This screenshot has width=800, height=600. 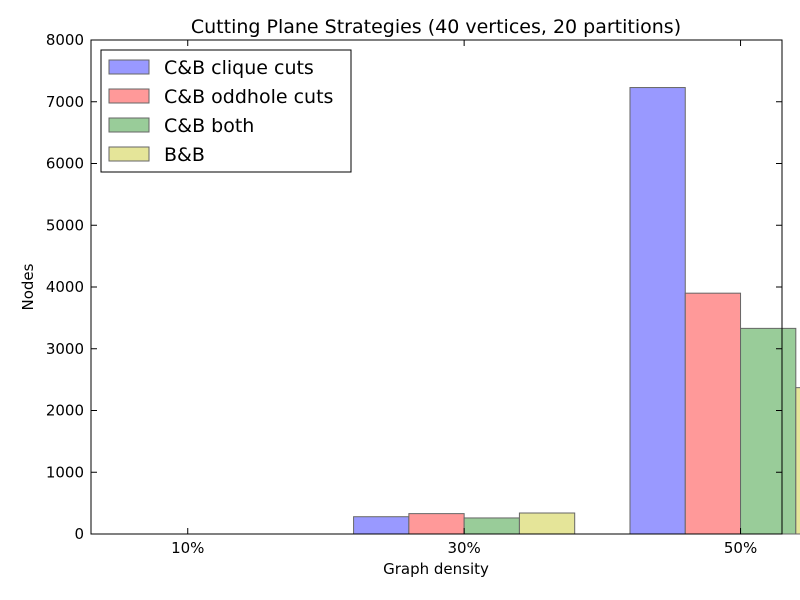 I want to click on bar-1-50pct, so click(x=657, y=311).